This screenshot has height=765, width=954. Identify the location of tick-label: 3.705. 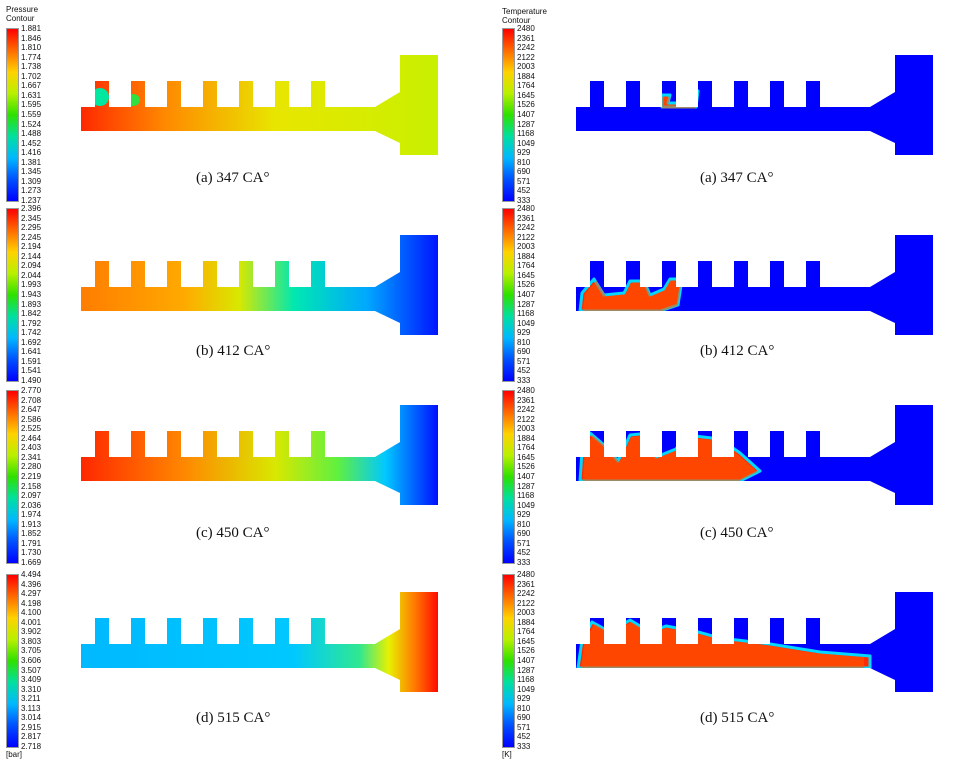
(31, 651).